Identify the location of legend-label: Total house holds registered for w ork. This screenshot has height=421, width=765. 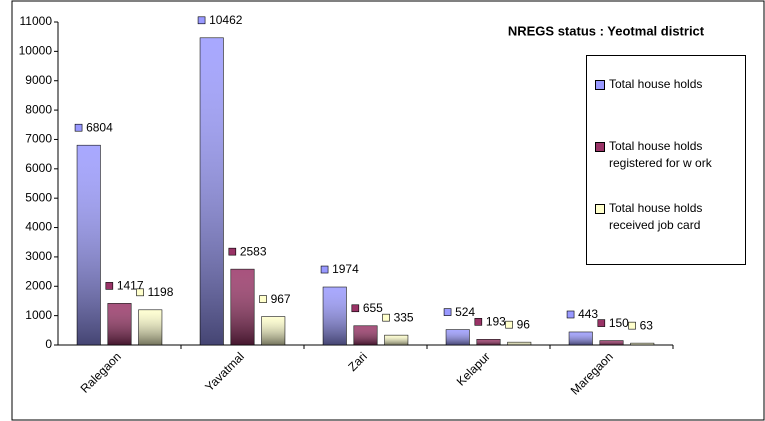
(660, 154).